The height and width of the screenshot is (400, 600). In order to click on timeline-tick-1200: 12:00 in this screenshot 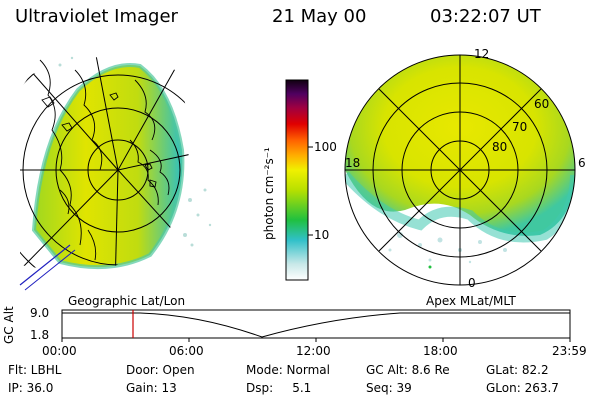, I will do `click(313, 351)`.